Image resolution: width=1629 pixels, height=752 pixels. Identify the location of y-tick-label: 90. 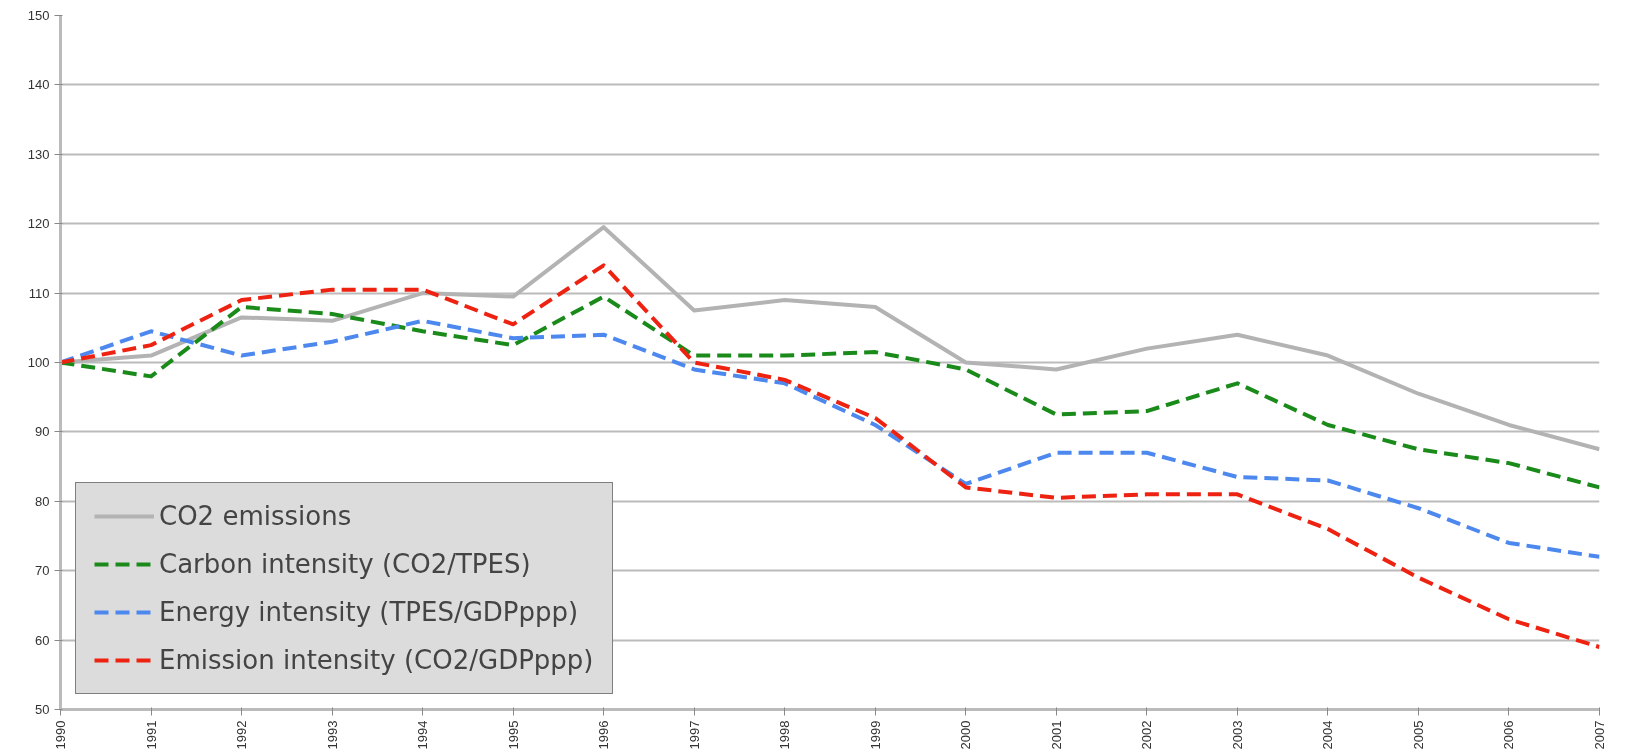
(42, 432).